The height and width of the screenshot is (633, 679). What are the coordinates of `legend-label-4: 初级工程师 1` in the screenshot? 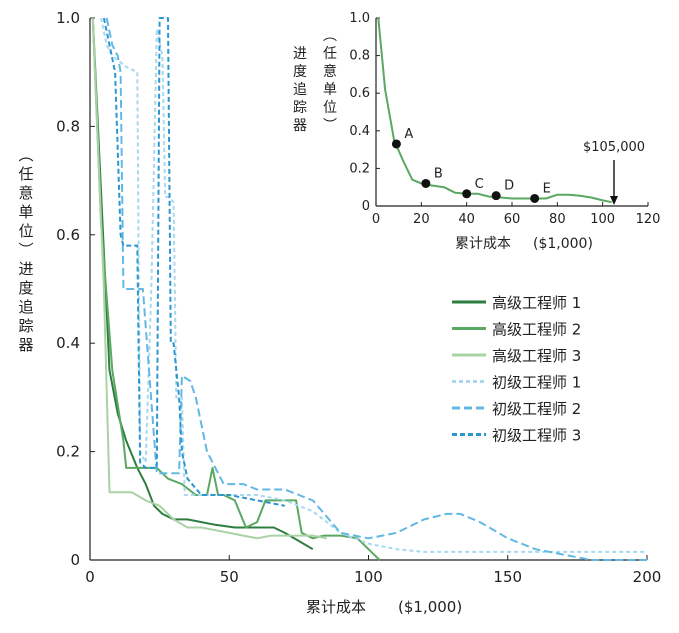 It's located at (536, 383).